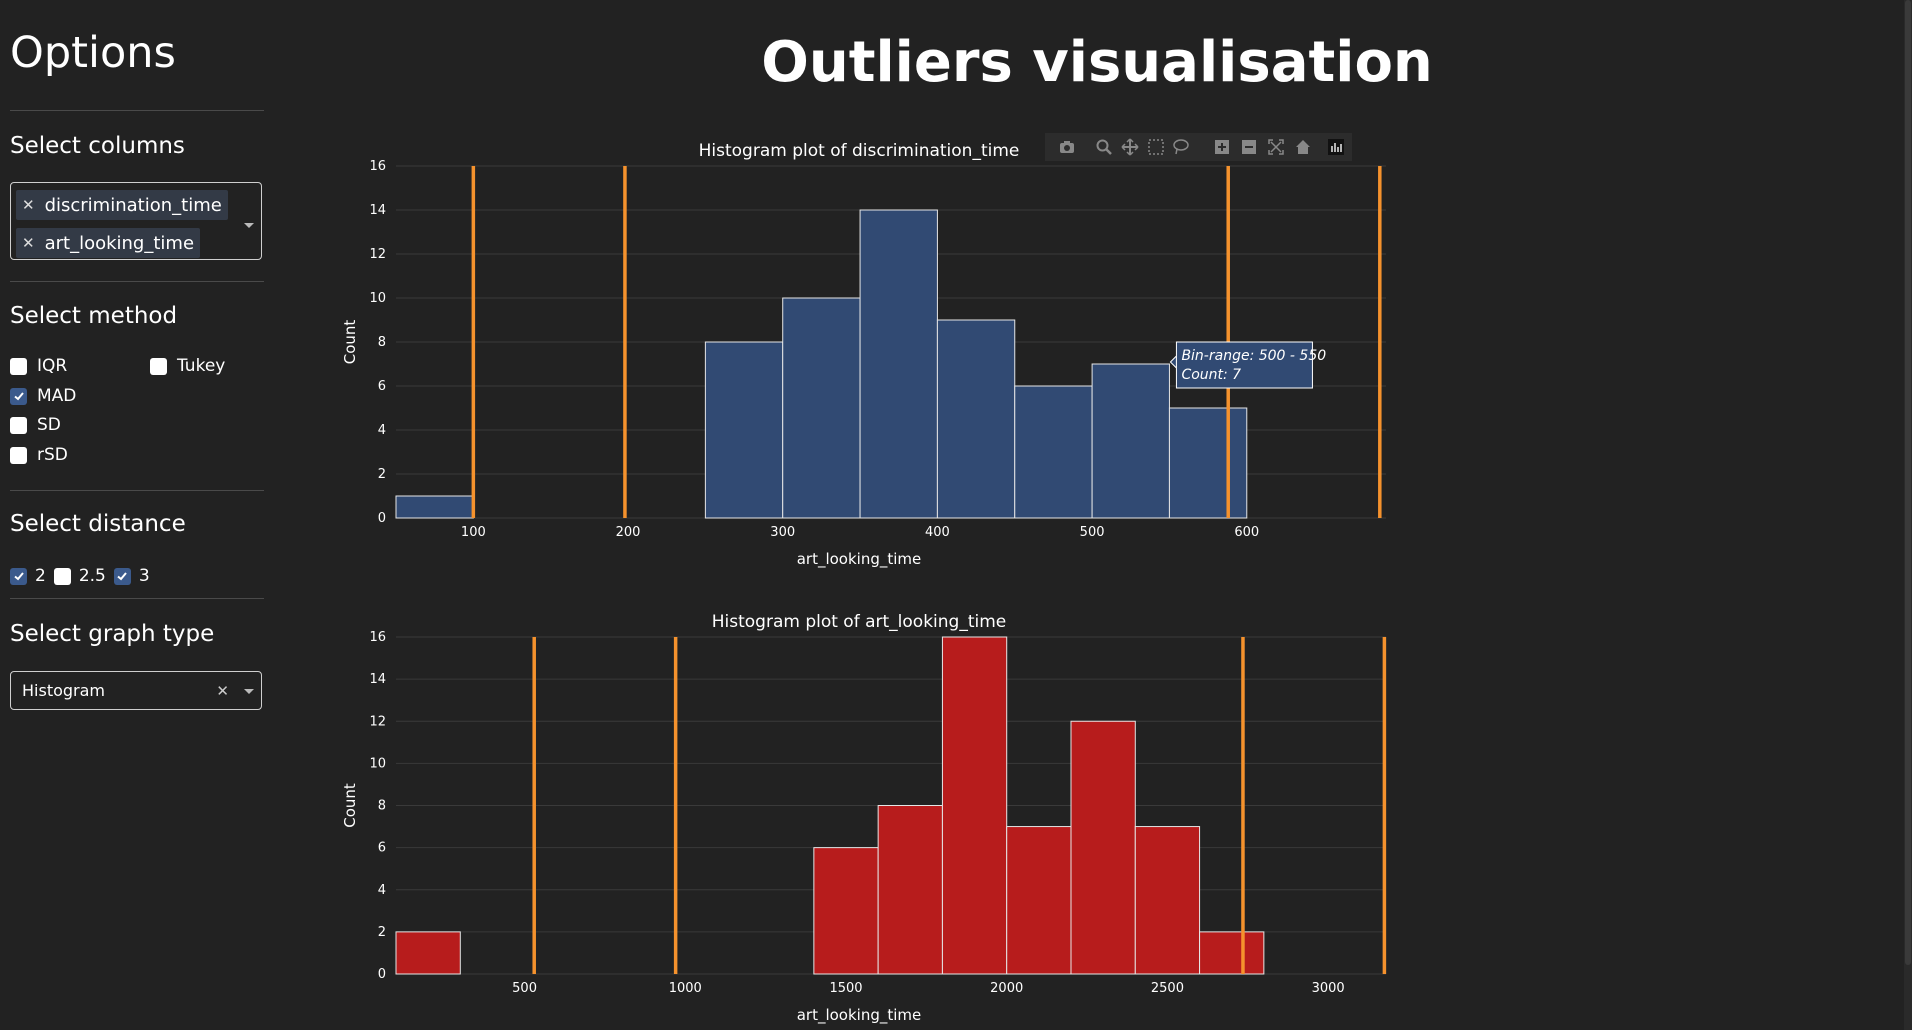 The height and width of the screenshot is (1030, 1912). What do you see at coordinates (1006, 988) in the screenshot?
I see `x-tick-label: 2000` at bounding box center [1006, 988].